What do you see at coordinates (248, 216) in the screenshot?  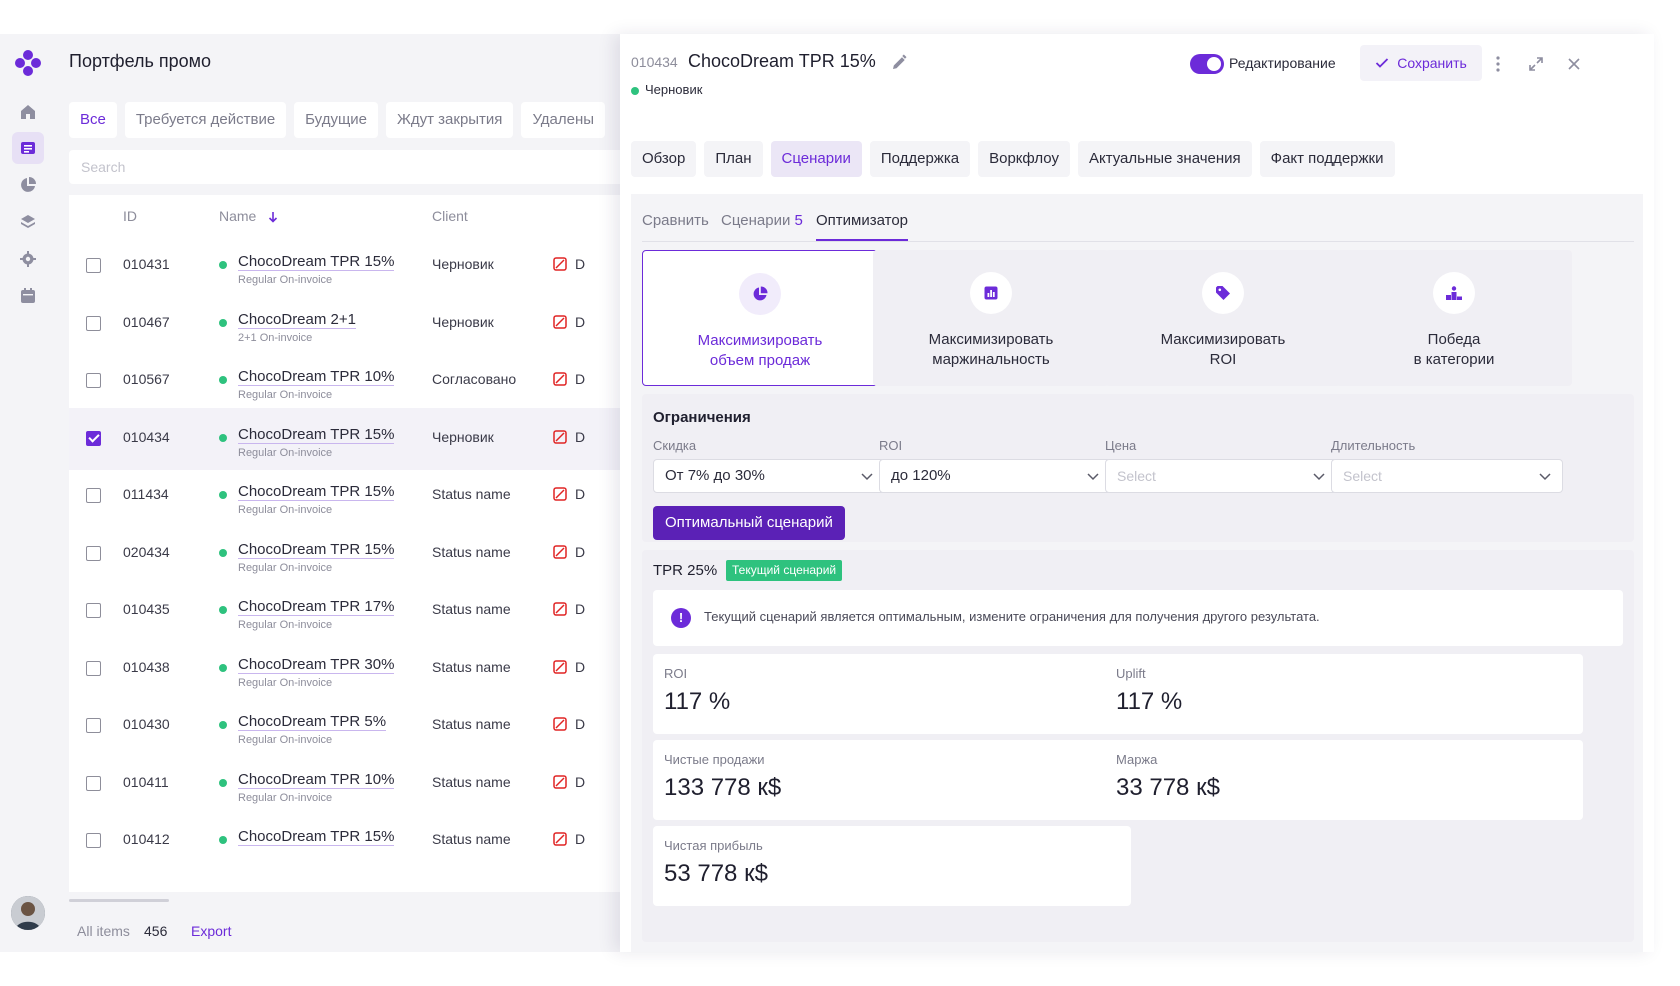 I see `column-header-name: Name` at bounding box center [248, 216].